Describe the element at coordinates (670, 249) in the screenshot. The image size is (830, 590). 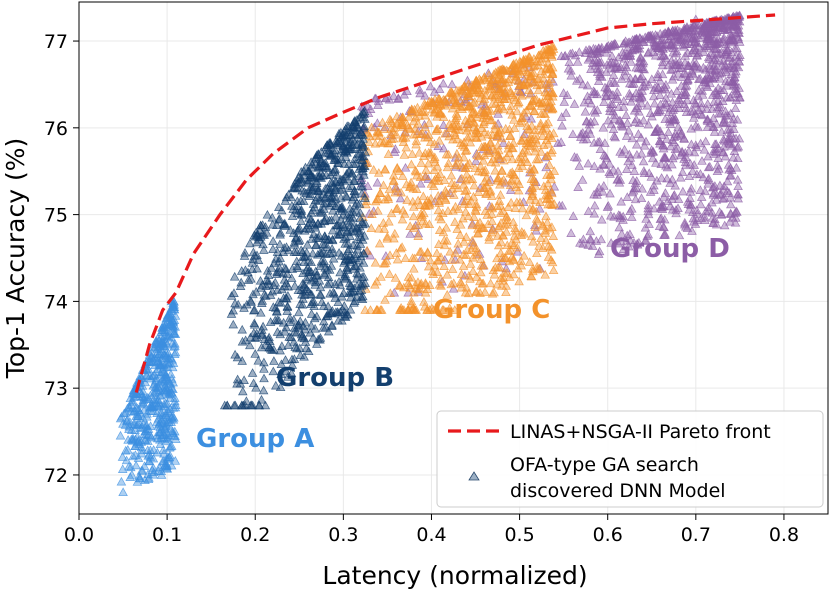
I see `group-d-label: Group D` at that location.